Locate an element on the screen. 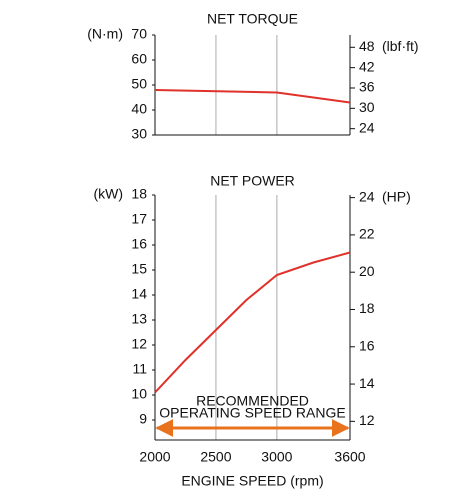 Image resolution: width=473 pixels, height=500 pixels. y-tick-label: 12 is located at coordinates (139, 344).